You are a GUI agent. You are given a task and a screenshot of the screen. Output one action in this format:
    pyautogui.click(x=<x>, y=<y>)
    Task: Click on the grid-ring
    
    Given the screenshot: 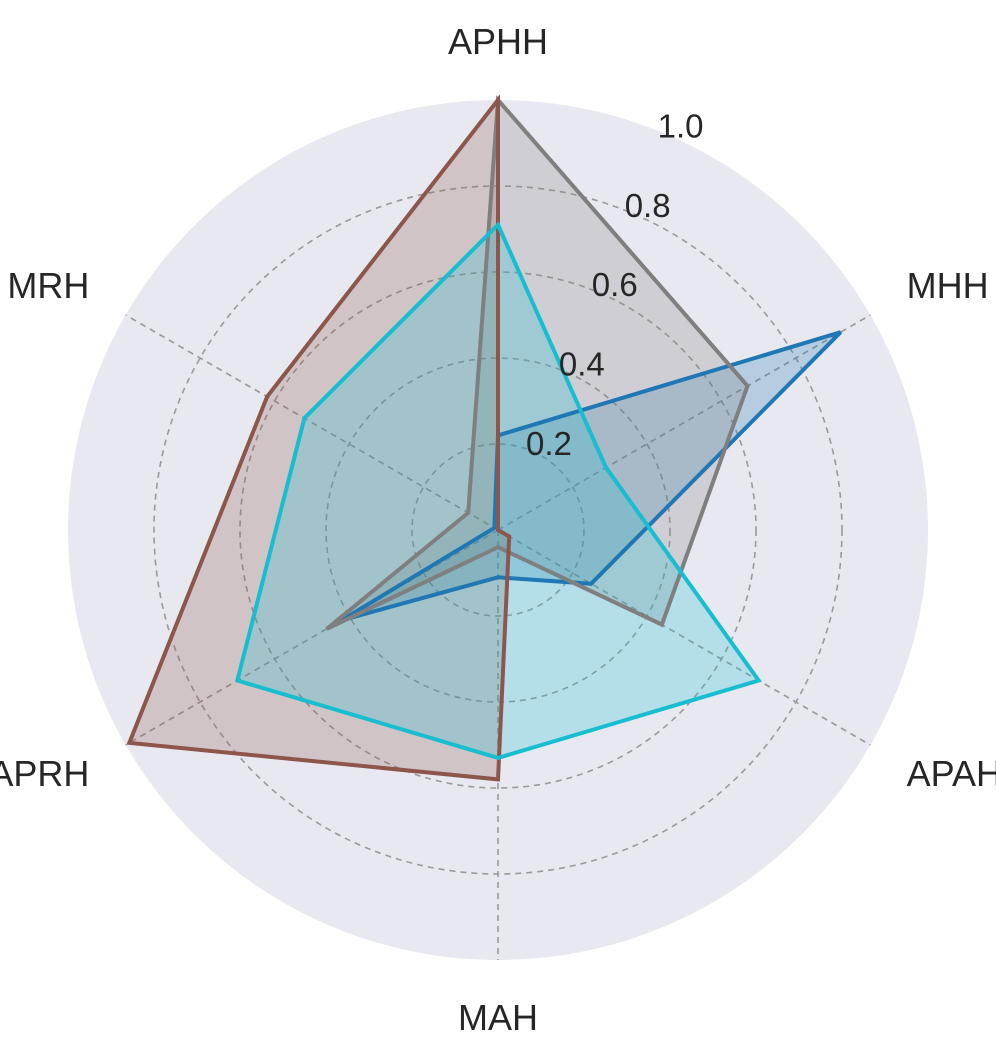 What is the action you would take?
    pyautogui.click(x=498, y=530)
    